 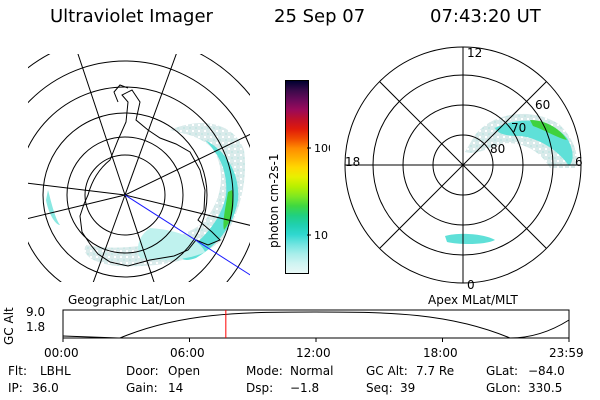 I want to click on date-label: 25 Sep 07, so click(x=320, y=16).